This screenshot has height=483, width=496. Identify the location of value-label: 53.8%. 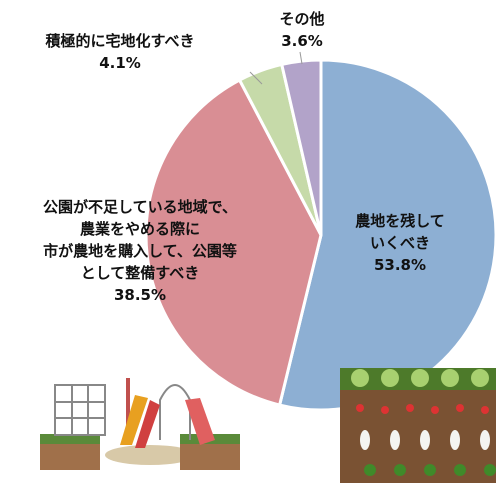
(400, 265).